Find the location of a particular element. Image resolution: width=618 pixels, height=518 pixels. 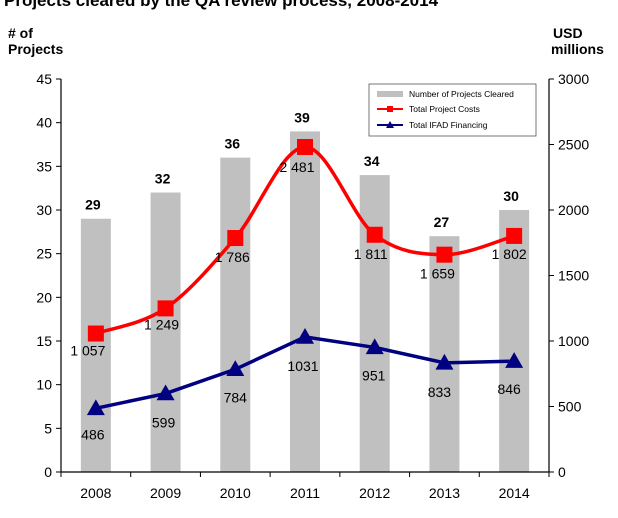

right-tick-label: 1500 is located at coordinates (573, 276).